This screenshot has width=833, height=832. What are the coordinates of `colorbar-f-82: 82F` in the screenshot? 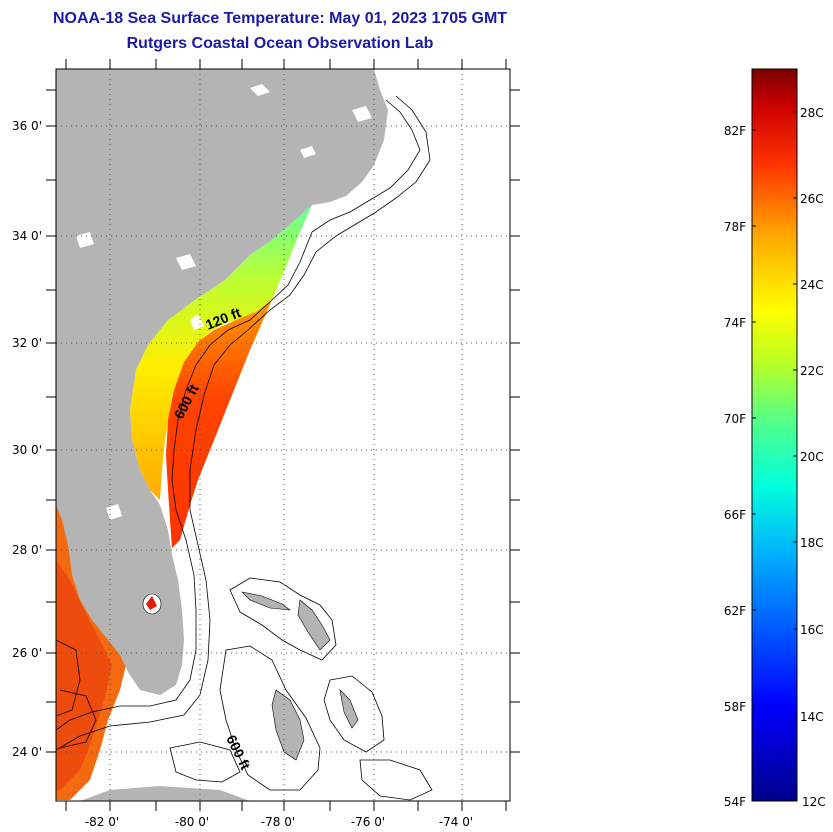 It's located at (735, 131).